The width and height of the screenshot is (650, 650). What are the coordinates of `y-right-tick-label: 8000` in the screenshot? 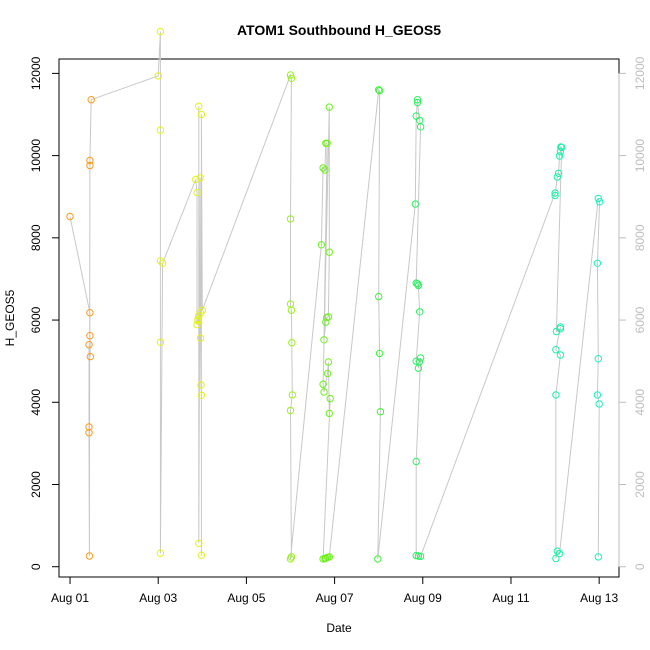 It's located at (640, 237).